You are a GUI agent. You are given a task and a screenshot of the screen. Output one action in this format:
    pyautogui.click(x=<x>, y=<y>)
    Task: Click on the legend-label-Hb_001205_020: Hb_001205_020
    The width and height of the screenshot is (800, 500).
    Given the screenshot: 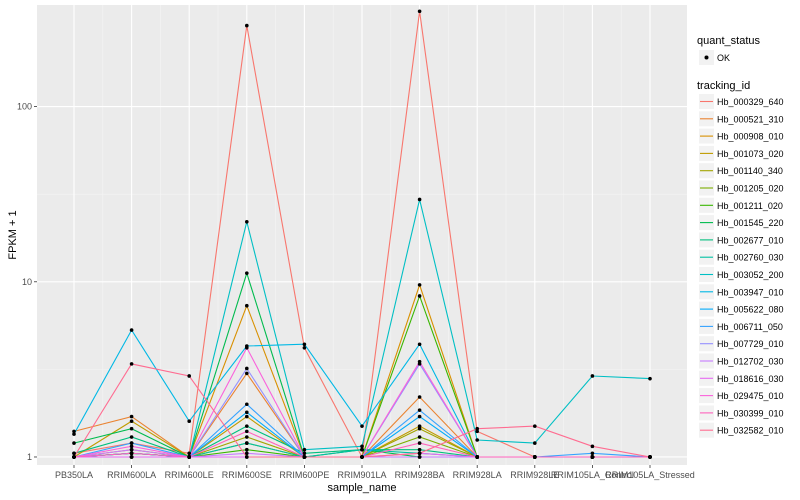 What is the action you would take?
    pyautogui.click(x=750, y=189)
    